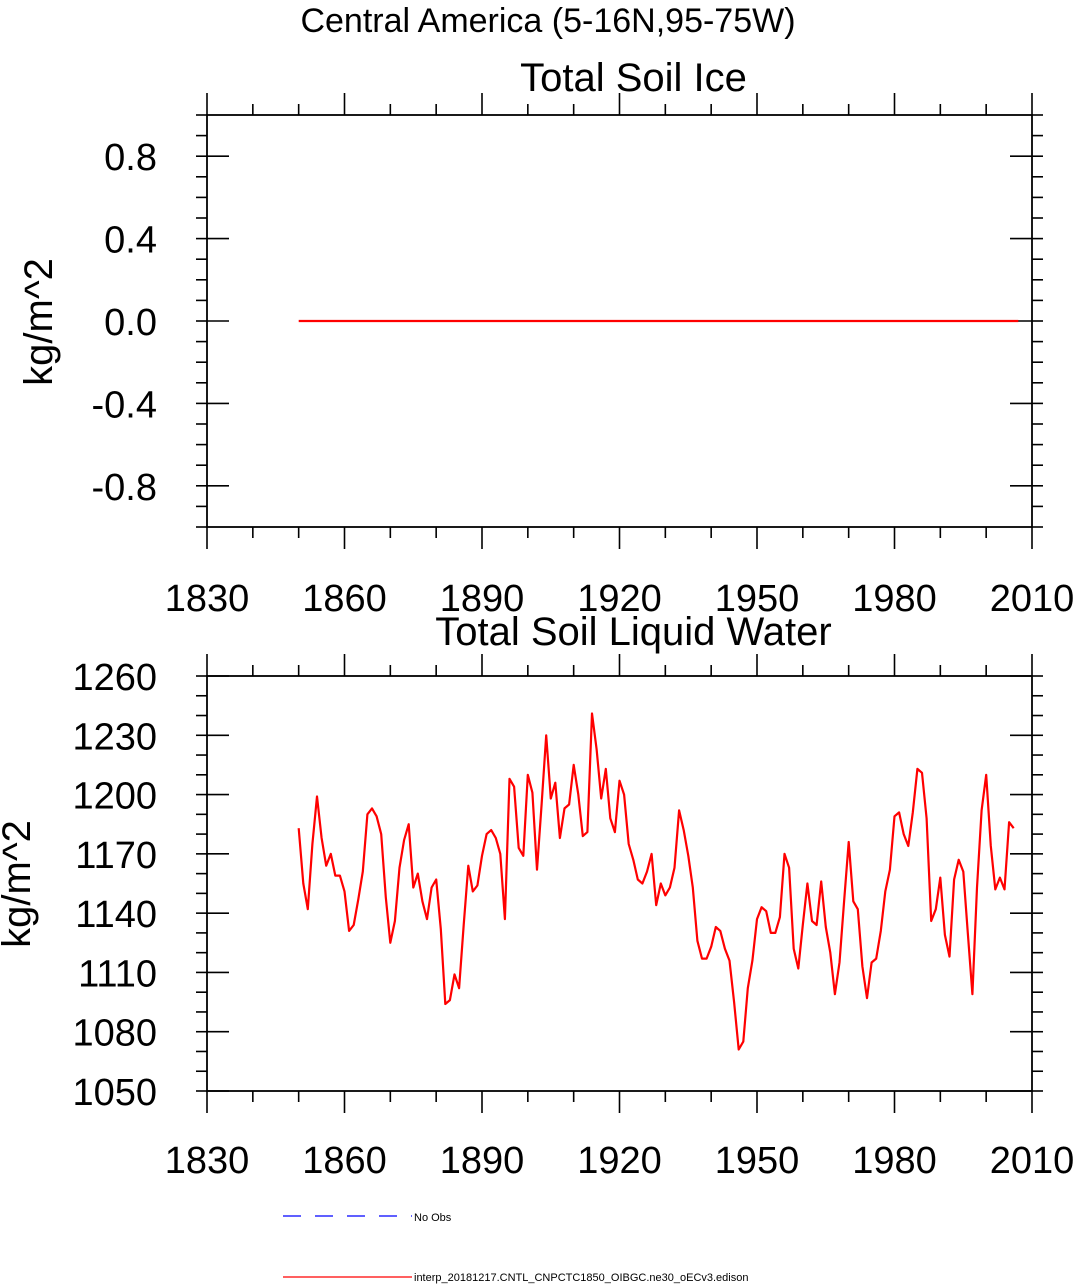 This screenshot has height=1286, width=1079. I want to click on y-tick-label: 1230, so click(114, 737).